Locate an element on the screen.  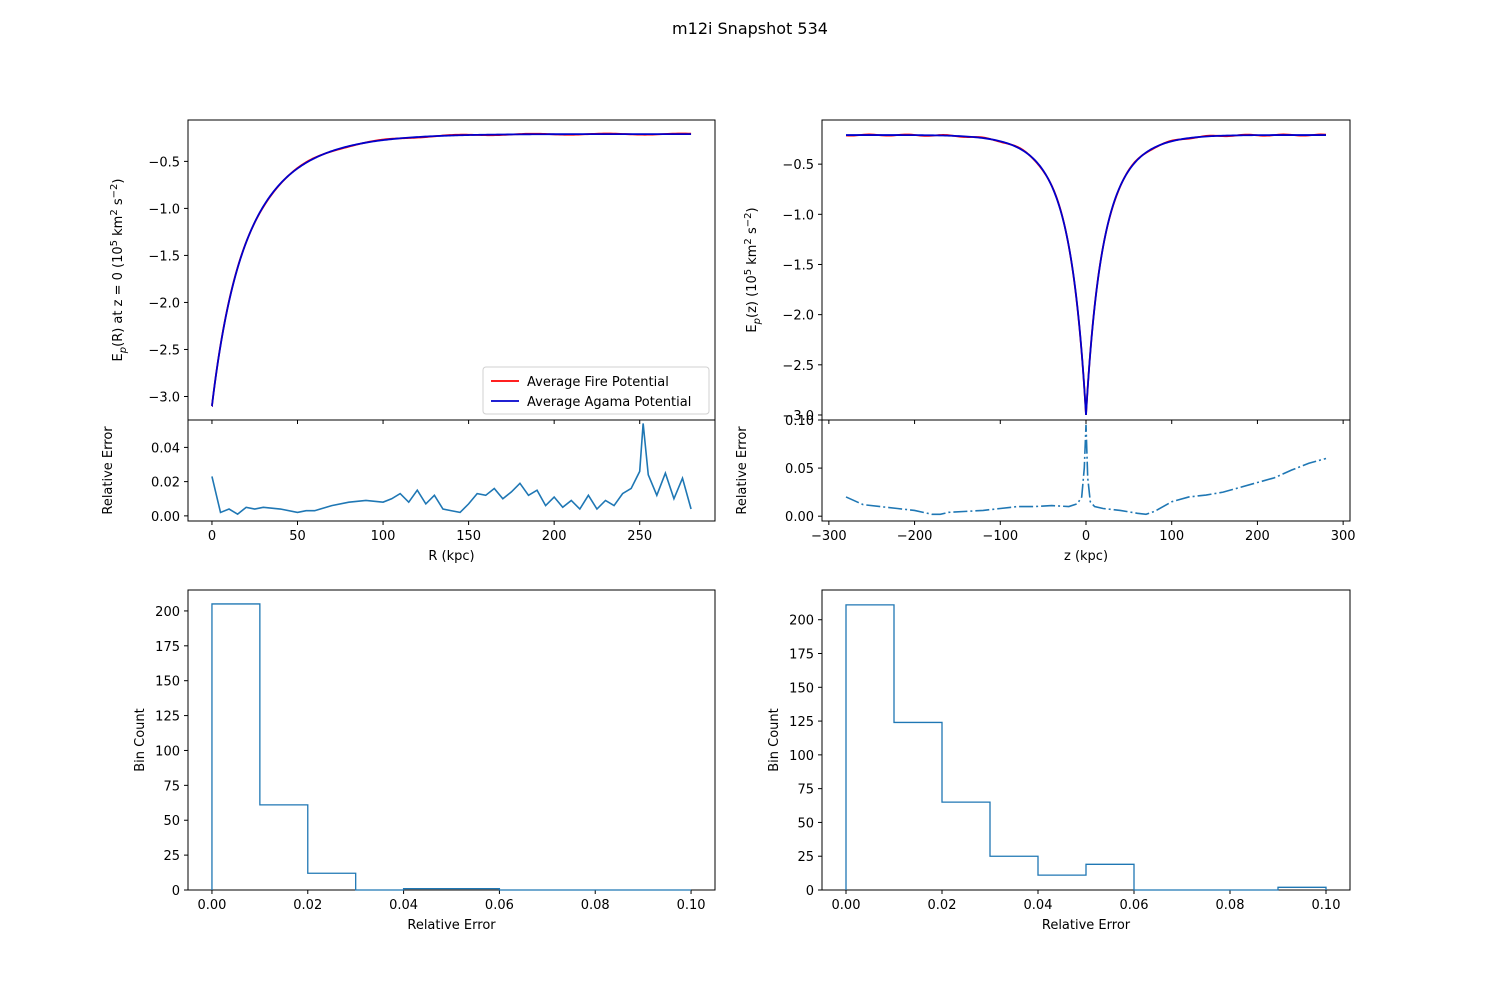
relative-error-line is located at coordinates (1086, 470).